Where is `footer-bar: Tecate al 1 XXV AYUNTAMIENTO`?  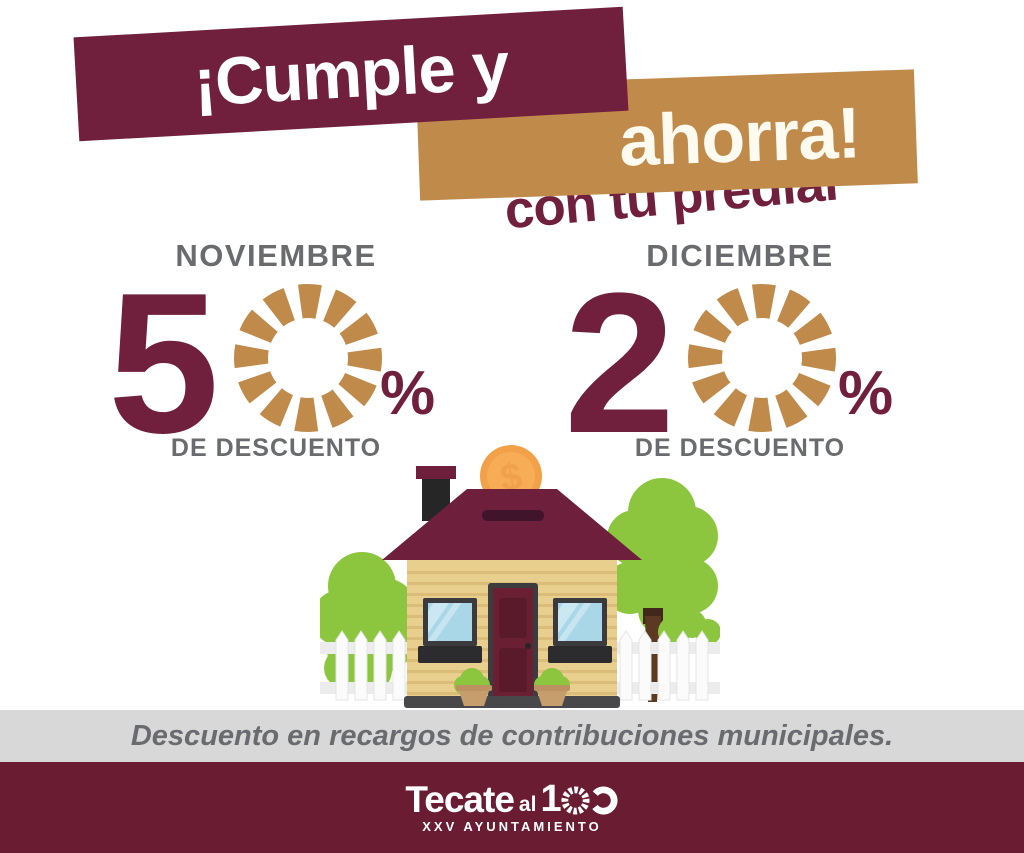 footer-bar: Tecate al 1 XXV AYUNTAMIENTO is located at coordinates (512, 807).